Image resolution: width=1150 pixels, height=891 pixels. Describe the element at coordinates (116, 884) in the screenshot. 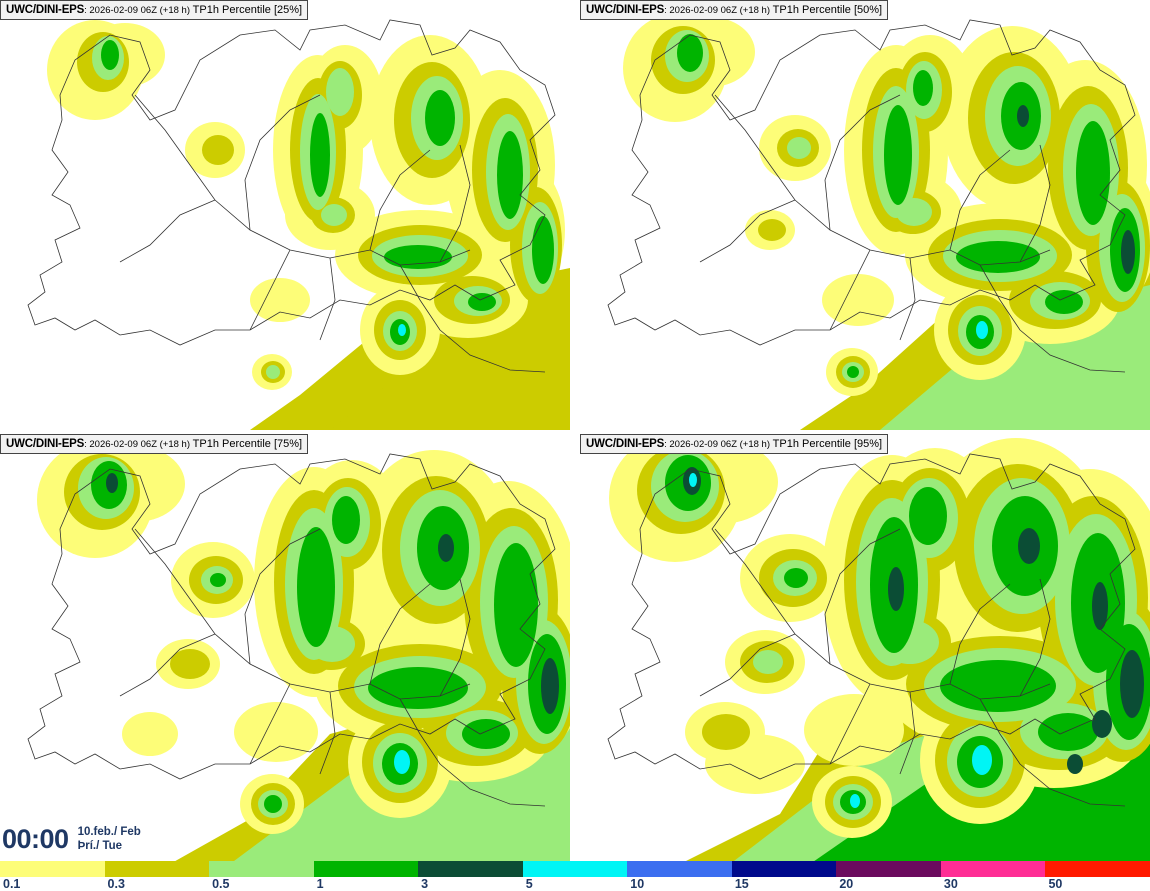

I see `colorbar-tick: 0.3` at that location.